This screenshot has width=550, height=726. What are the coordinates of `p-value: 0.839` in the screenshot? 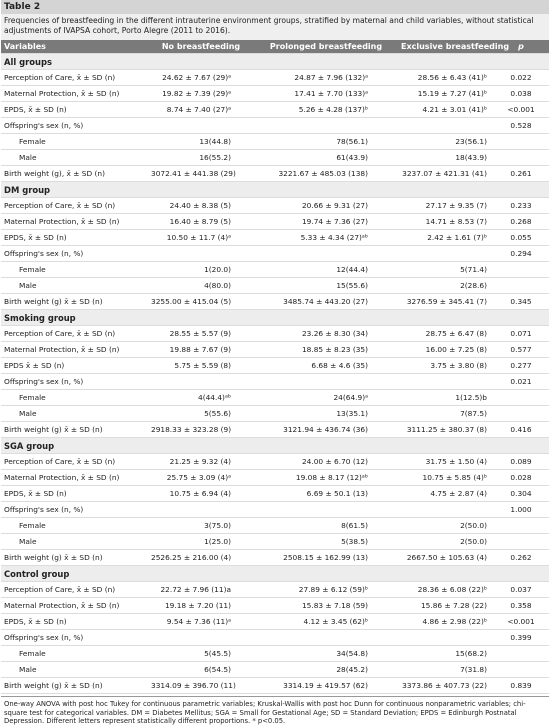 It's located at (521, 685).